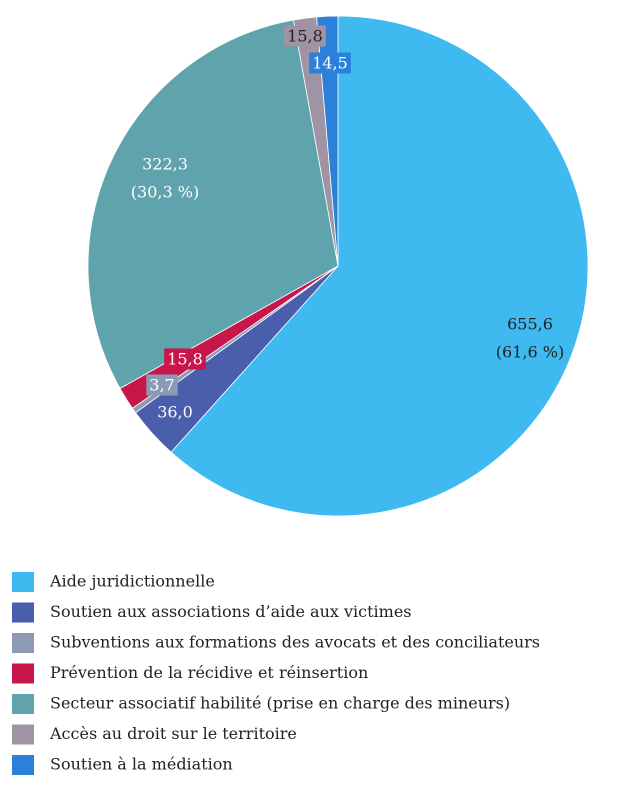  Describe the element at coordinates (165, 164) in the screenshot. I see `data-label: 322,3` at that location.